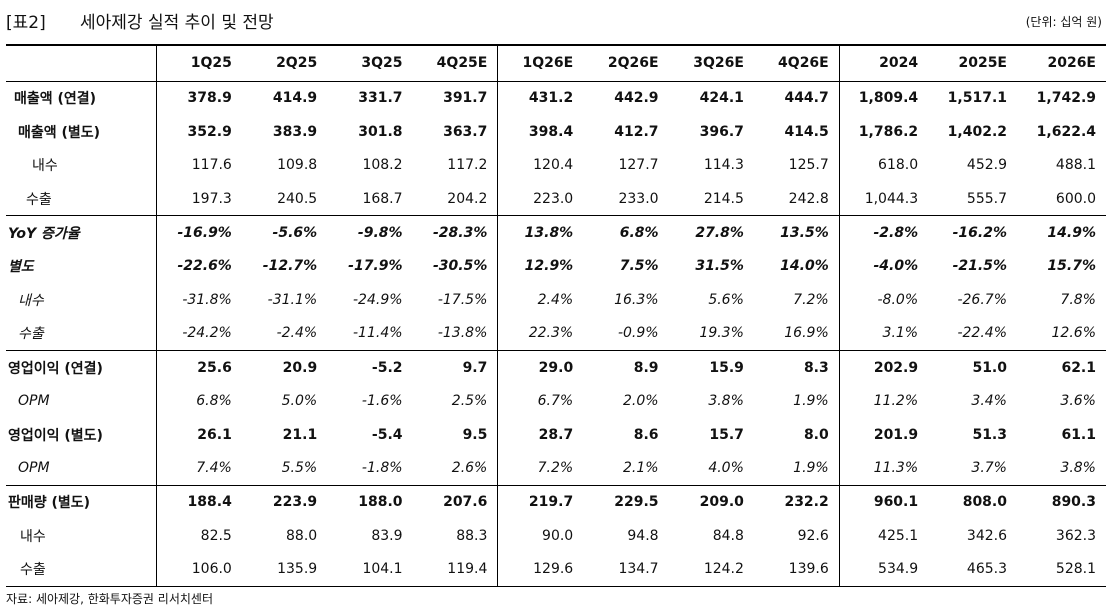 The height and width of the screenshot is (616, 1113). What do you see at coordinates (211, 569) in the screenshot?
I see `cell: 106.0` at bounding box center [211, 569].